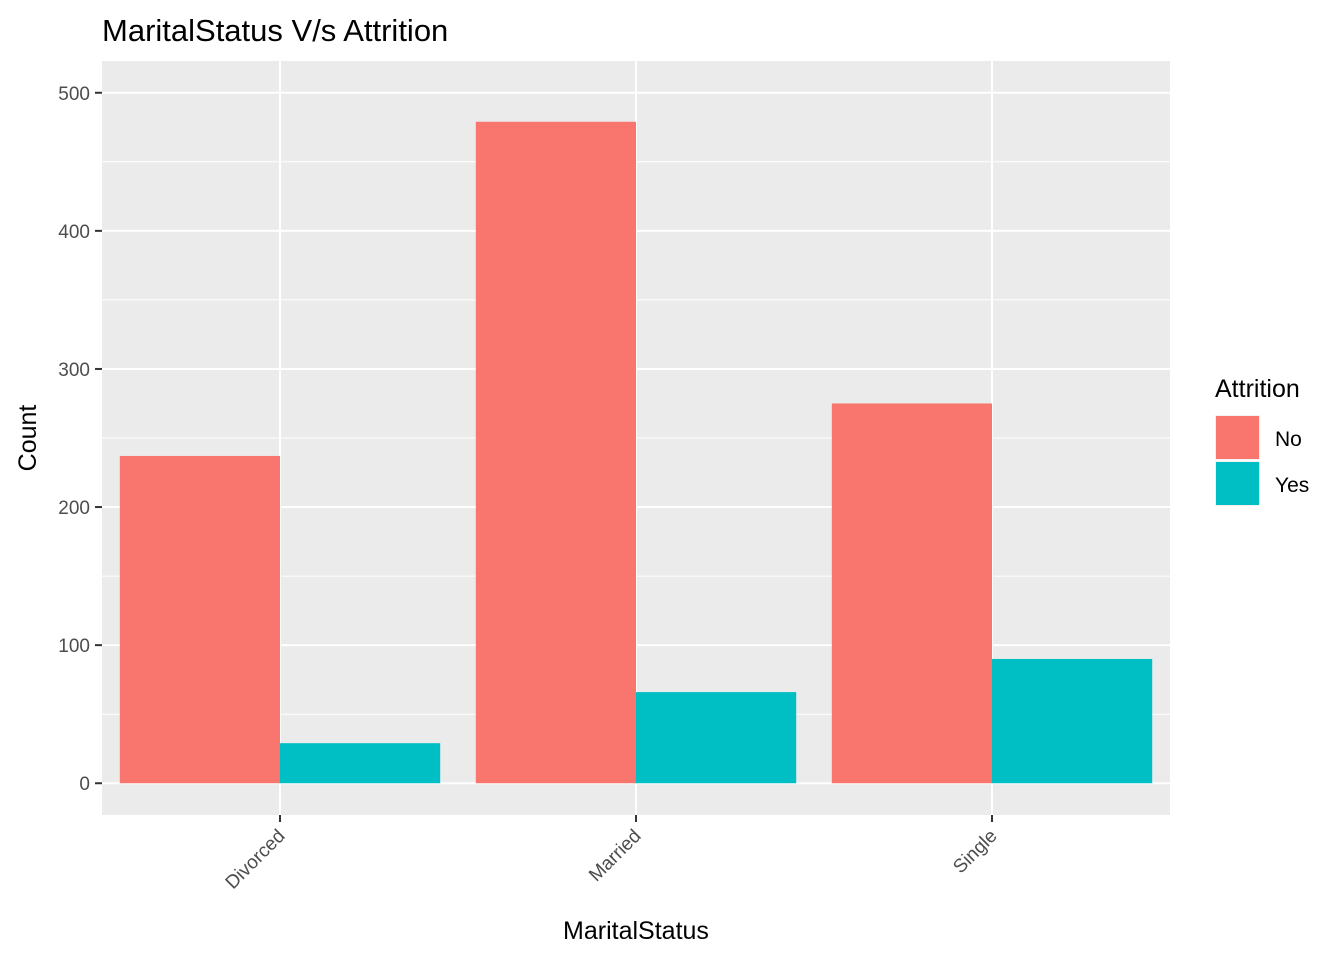 This screenshot has width=1344, height=960. What do you see at coordinates (1237, 437) in the screenshot?
I see `legend-key-no` at bounding box center [1237, 437].